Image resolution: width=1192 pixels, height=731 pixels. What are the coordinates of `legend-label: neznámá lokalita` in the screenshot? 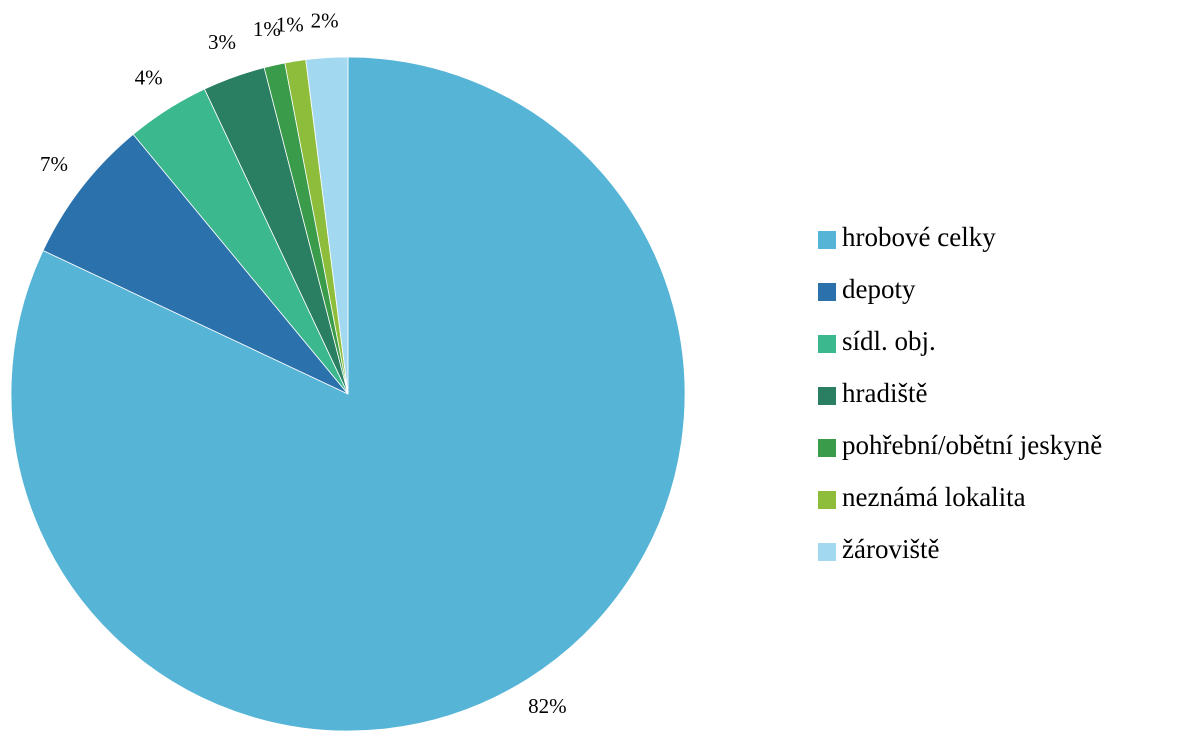 It's located at (934, 497).